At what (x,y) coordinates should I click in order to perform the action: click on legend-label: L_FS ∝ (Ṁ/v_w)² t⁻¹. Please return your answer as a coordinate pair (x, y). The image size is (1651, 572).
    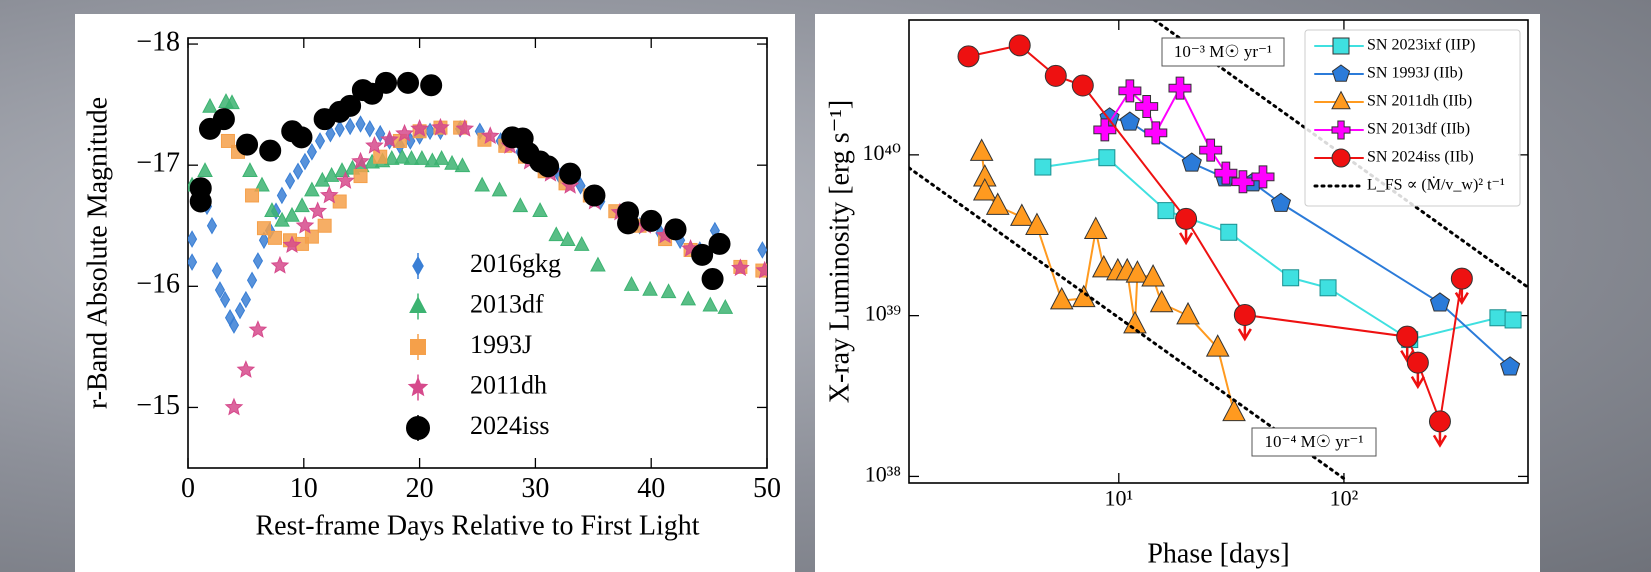
    Looking at the image, I should click on (1436, 185).